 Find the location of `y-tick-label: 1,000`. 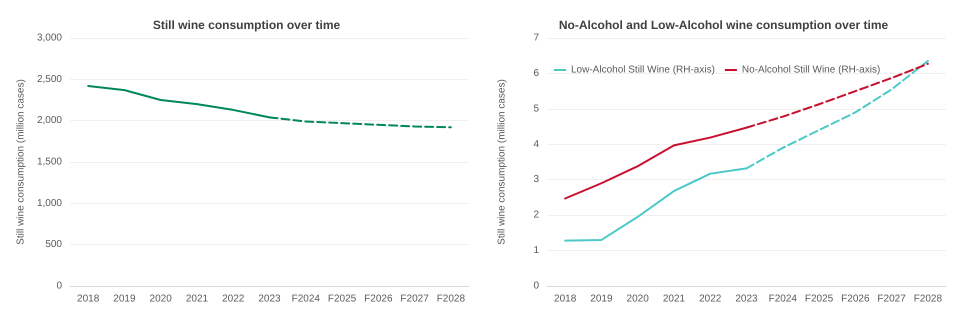

y-tick-label: 1,000 is located at coordinates (49, 203).